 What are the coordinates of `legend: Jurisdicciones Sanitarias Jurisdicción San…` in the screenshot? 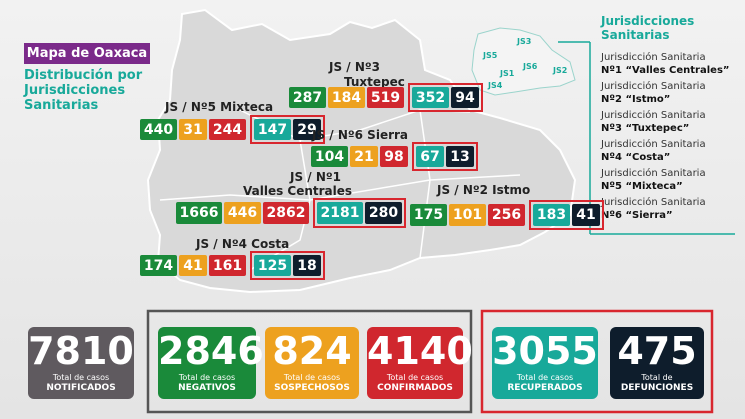 It's located at (665, 120).